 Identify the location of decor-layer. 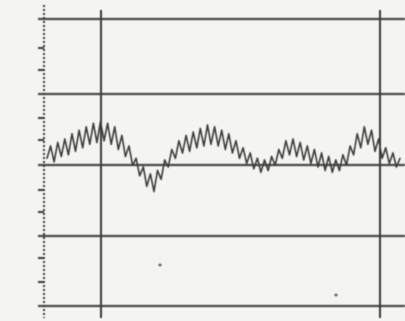
(248, 280).